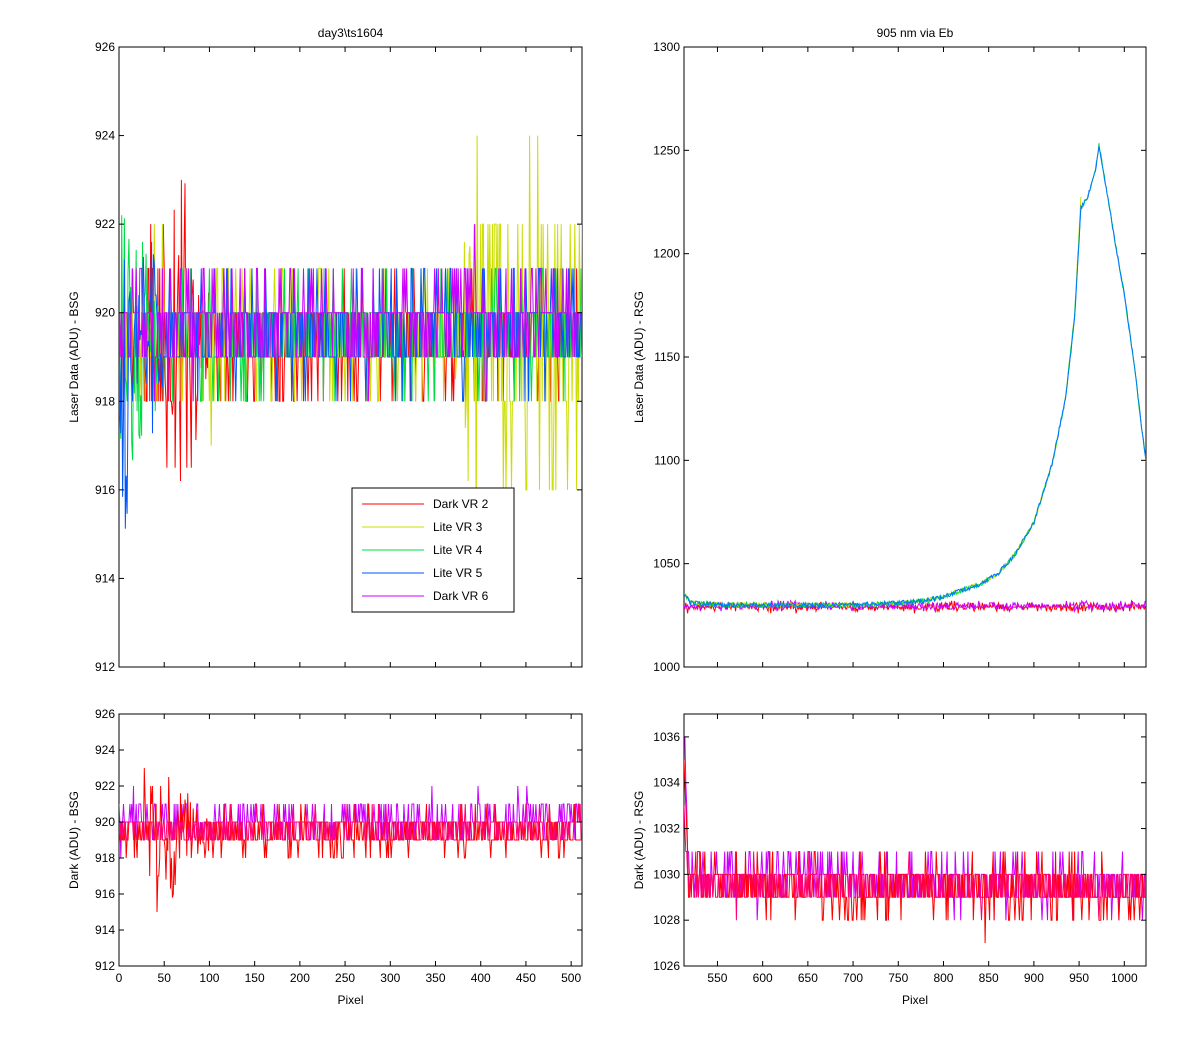 This screenshot has width=1200, height=1050. Describe the element at coordinates (639, 840) in the screenshot. I see `y-axis-label: Dark (ADU) - RSG` at that location.